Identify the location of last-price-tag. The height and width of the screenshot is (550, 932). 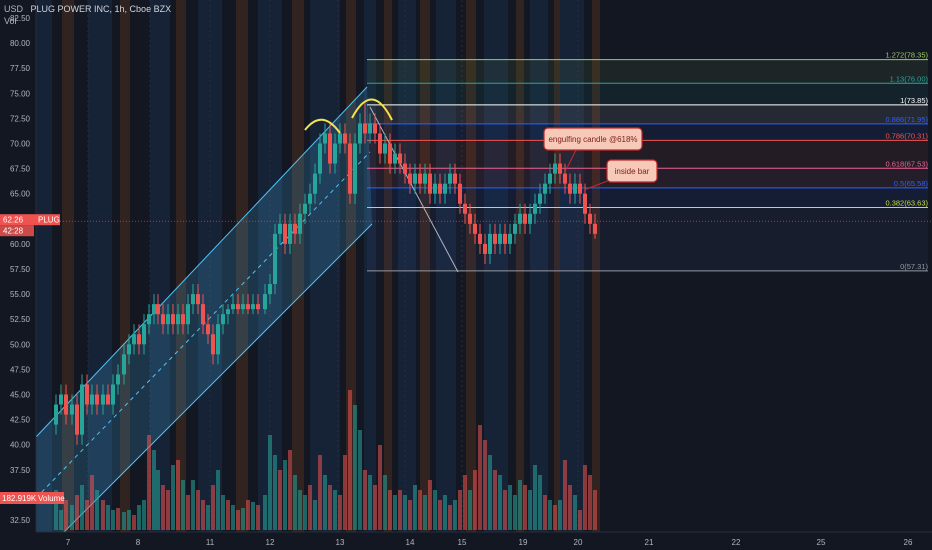
(30, 220).